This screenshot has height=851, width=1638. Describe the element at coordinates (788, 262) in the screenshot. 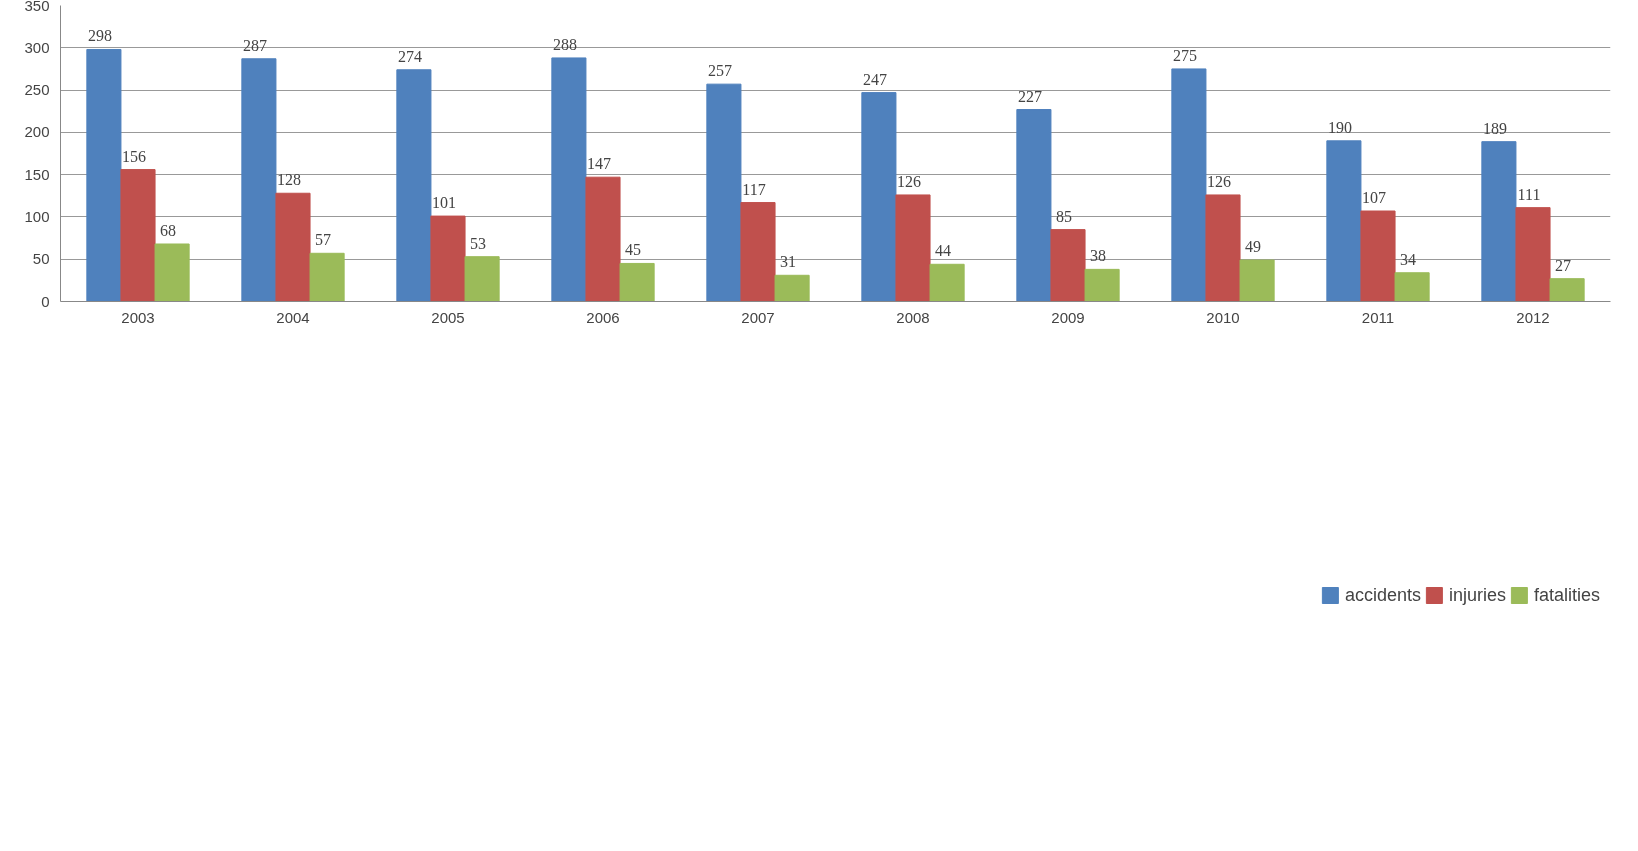

I see `data-label: 31` at that location.